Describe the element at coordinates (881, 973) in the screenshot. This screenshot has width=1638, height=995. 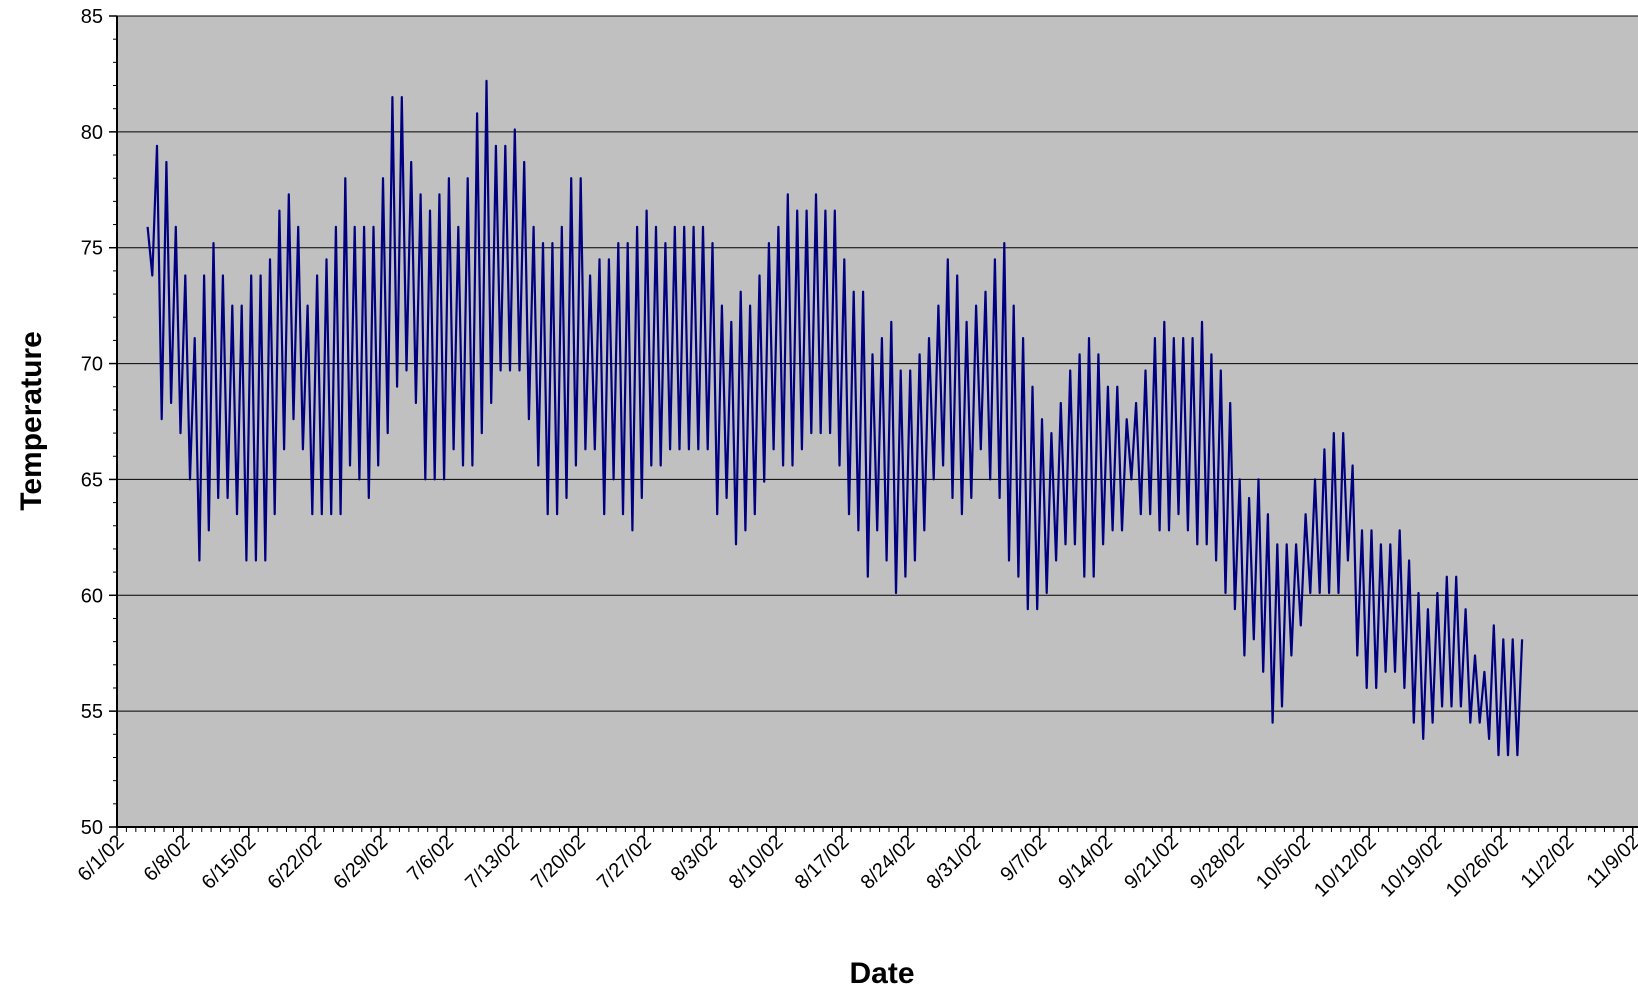
I see `x-axis-title: Date` at that location.